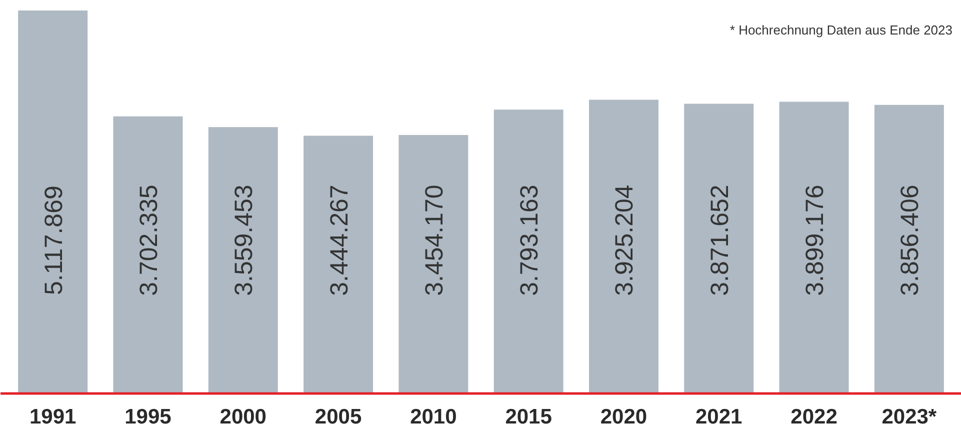 This screenshot has width=961, height=431. Describe the element at coordinates (148, 240) in the screenshot. I see `data-label: 3.702.335` at that location.